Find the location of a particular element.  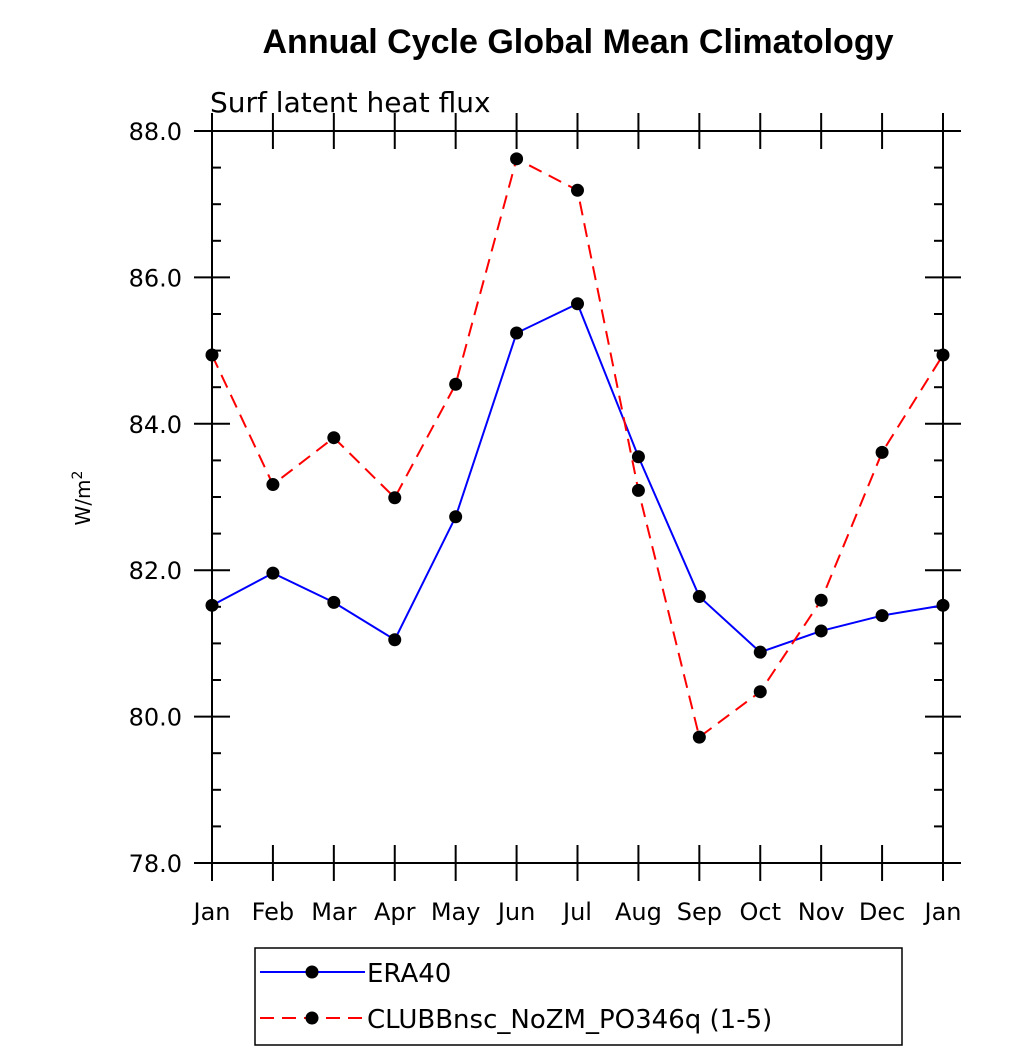

chart-title: Annual Cycle Global Mean Climatology is located at coordinates (578, 42).